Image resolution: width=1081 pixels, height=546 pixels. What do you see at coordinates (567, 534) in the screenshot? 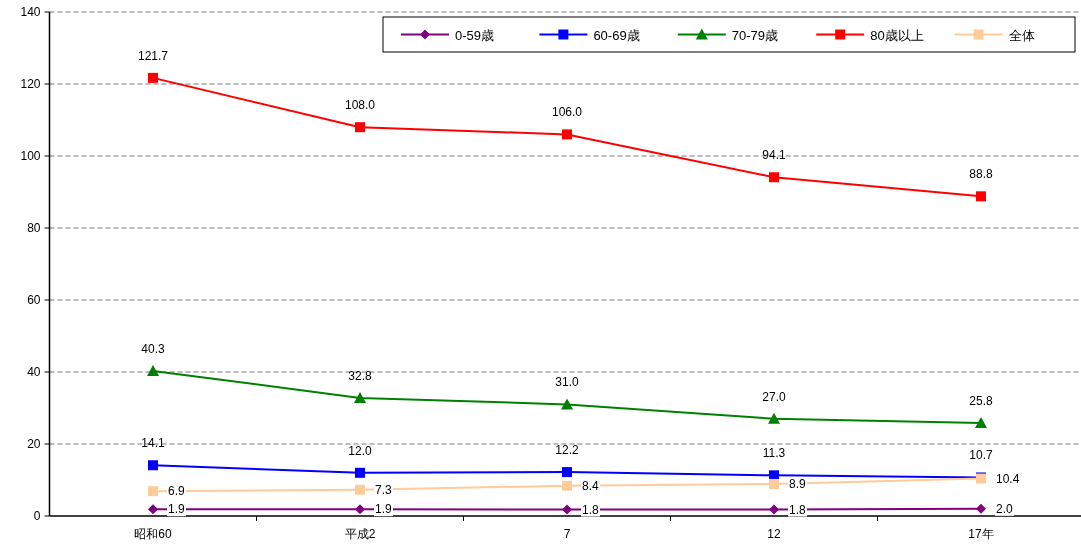
I see `x-tick-label: 7` at bounding box center [567, 534].